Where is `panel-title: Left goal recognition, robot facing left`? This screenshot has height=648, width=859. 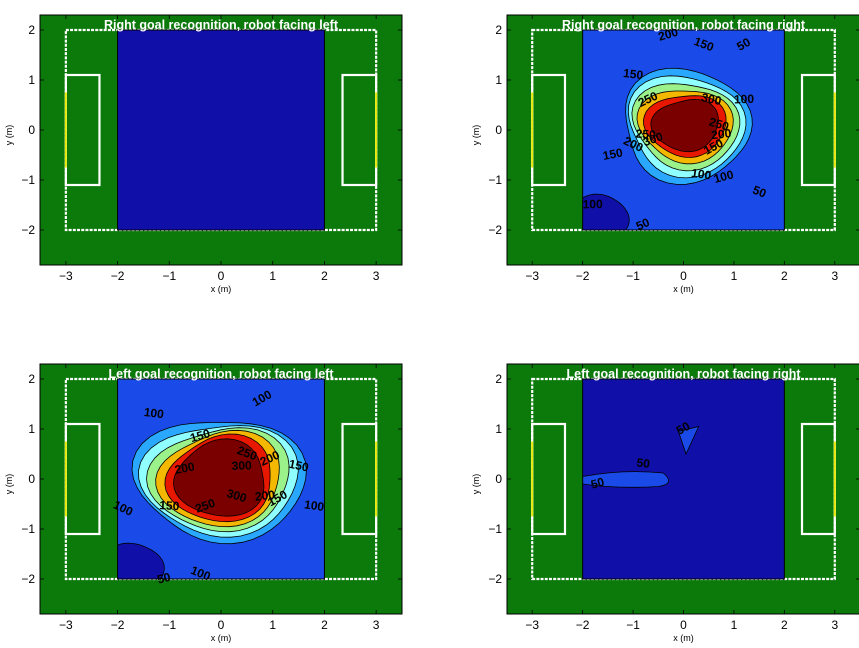 panel-title: Left goal recognition, robot facing left is located at coordinates (222, 374).